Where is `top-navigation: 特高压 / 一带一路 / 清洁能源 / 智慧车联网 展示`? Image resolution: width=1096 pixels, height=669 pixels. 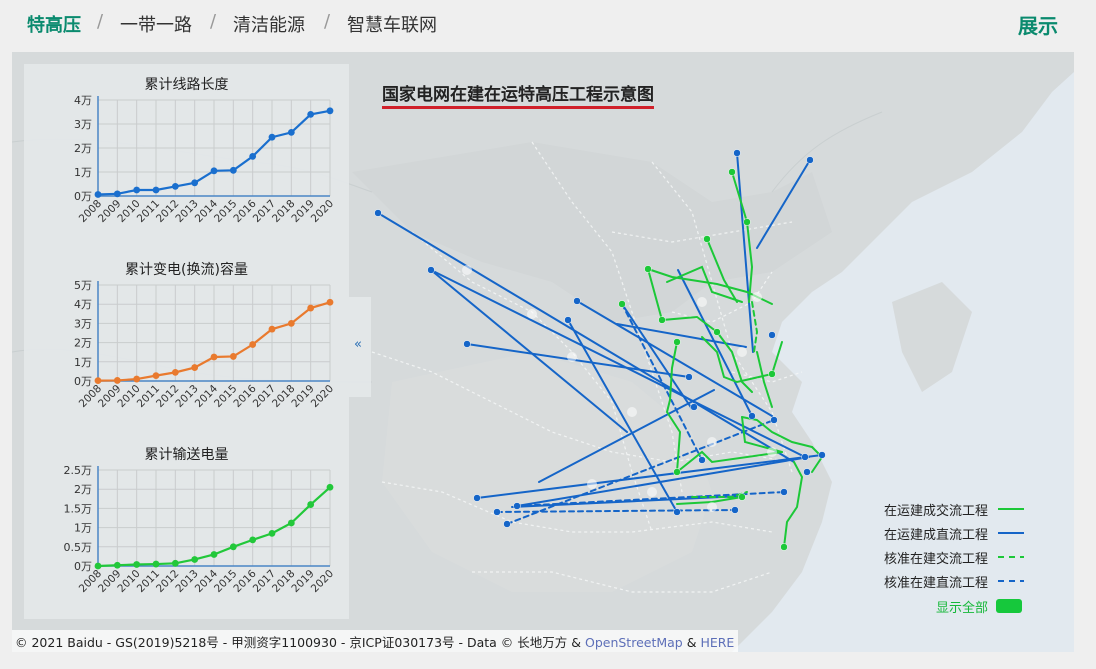 top-navigation: 特高压 / 一带一路 / 清洁能源 / 智慧车联网 展示 is located at coordinates (548, 24).